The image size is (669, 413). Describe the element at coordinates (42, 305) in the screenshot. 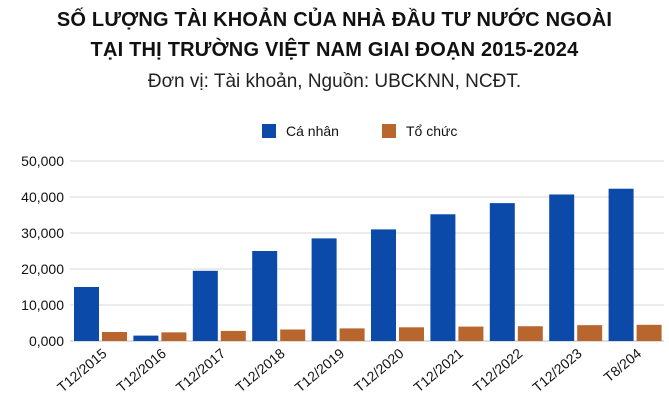

I see `y-tick-label: 10,000` at that location.